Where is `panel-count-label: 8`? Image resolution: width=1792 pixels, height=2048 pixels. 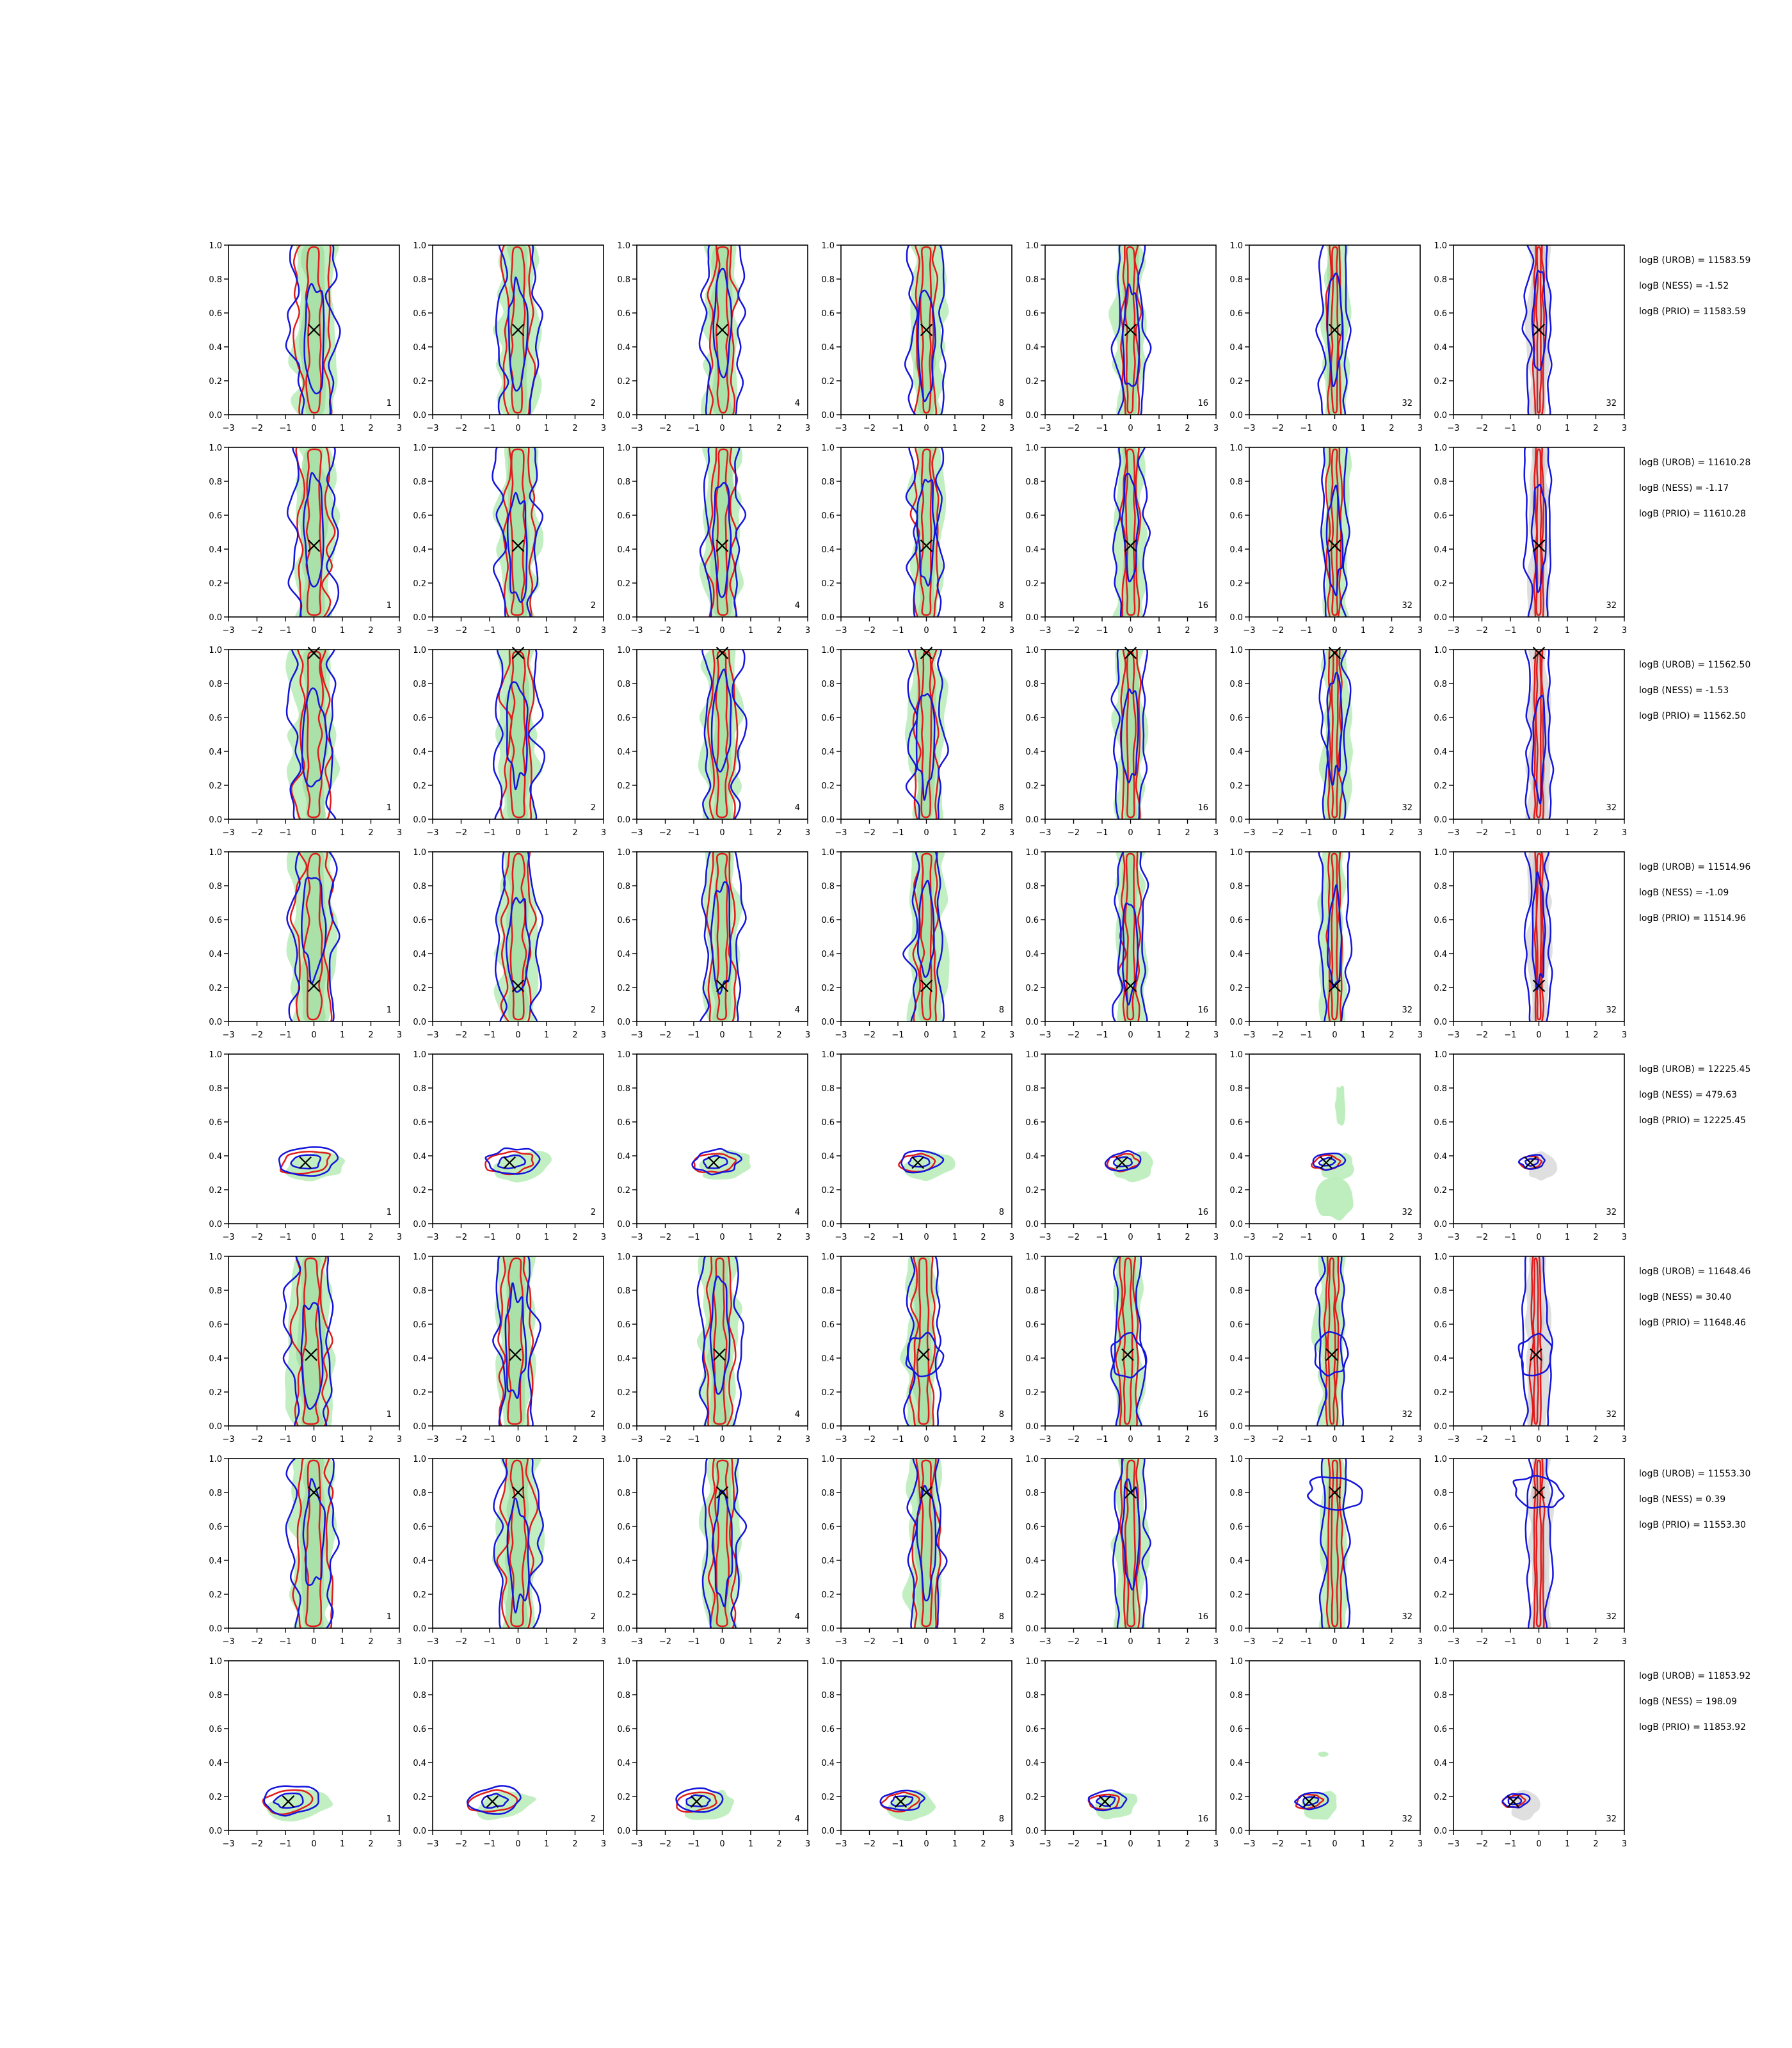 panel-count-label: 8 is located at coordinates (1001, 606).